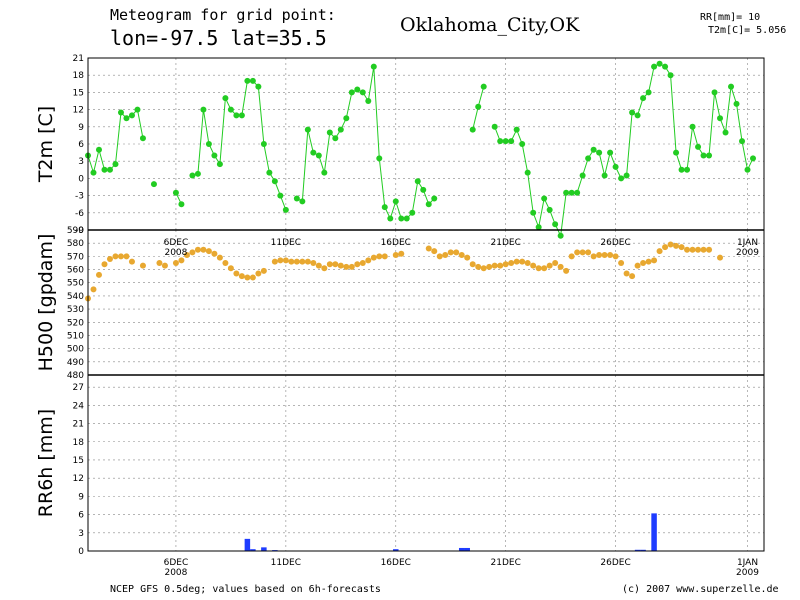  Describe the element at coordinates (218, 38) in the screenshot. I see `chart-title-line2: lon=-97.5 lat=35.5` at that location.